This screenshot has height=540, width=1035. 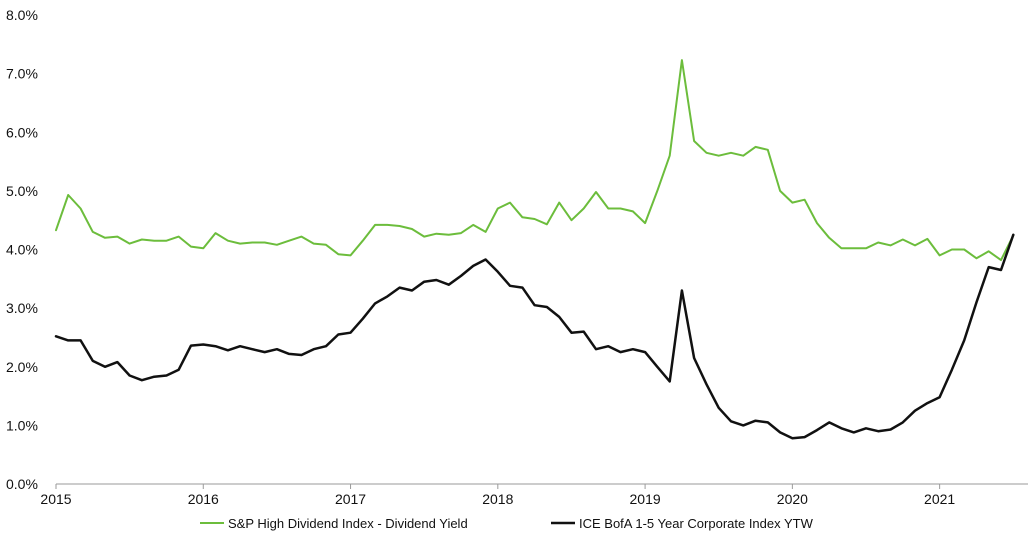 I want to click on y-axis-tick-labels: 0.0% 1.0% 2.0% 3.0% 4.0% 5.0% 6.0% 7.0% 8.0%, so click(x=22, y=249).